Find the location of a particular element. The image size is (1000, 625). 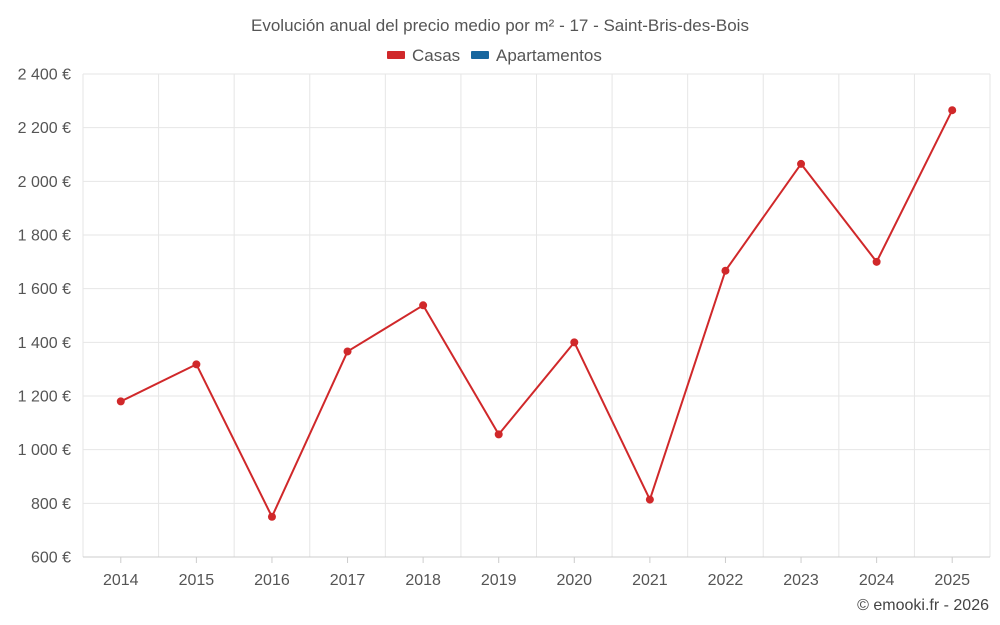

data-point-casas-2021 is located at coordinates (649, 499).